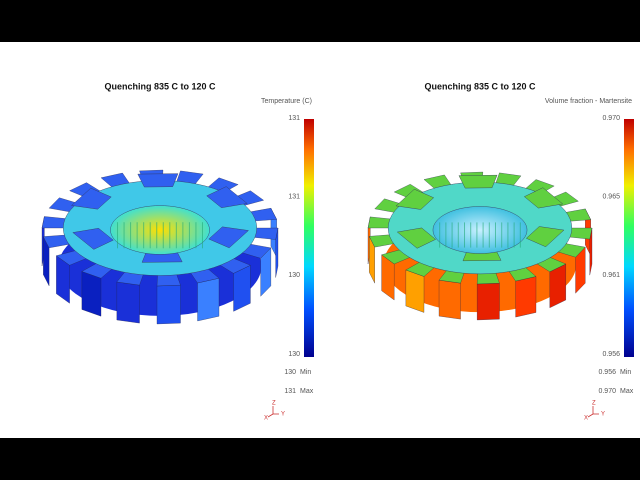 The height and width of the screenshot is (485, 640). I want to click on scale-label: 0.970, so click(611, 118).